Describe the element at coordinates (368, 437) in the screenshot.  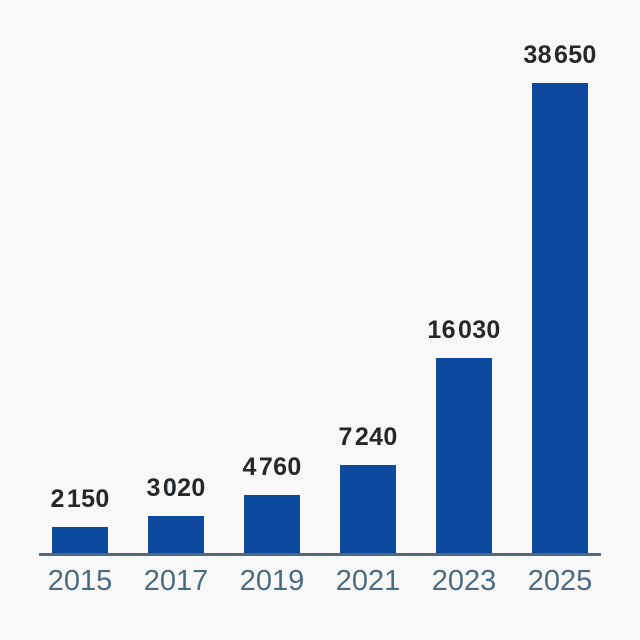
I see `bar-value-label-2021: 7 240` at that location.